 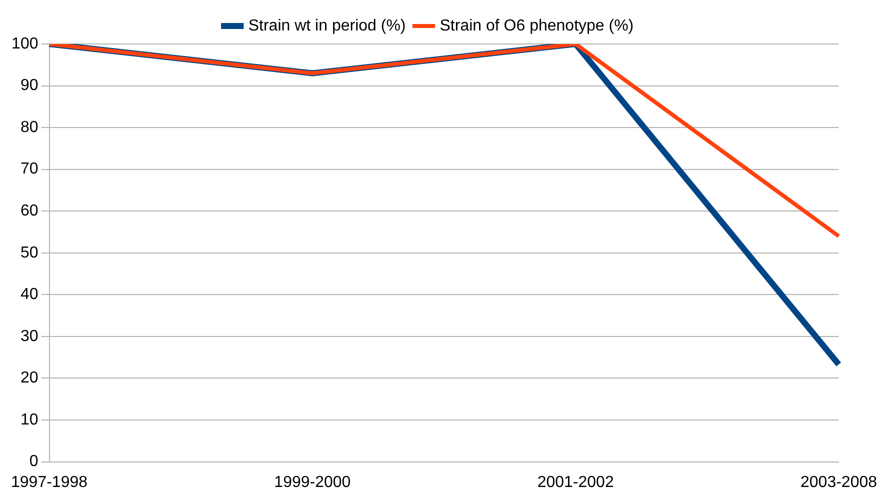 What do you see at coordinates (29, 253) in the screenshot?
I see `y-tick-label: 50` at bounding box center [29, 253].